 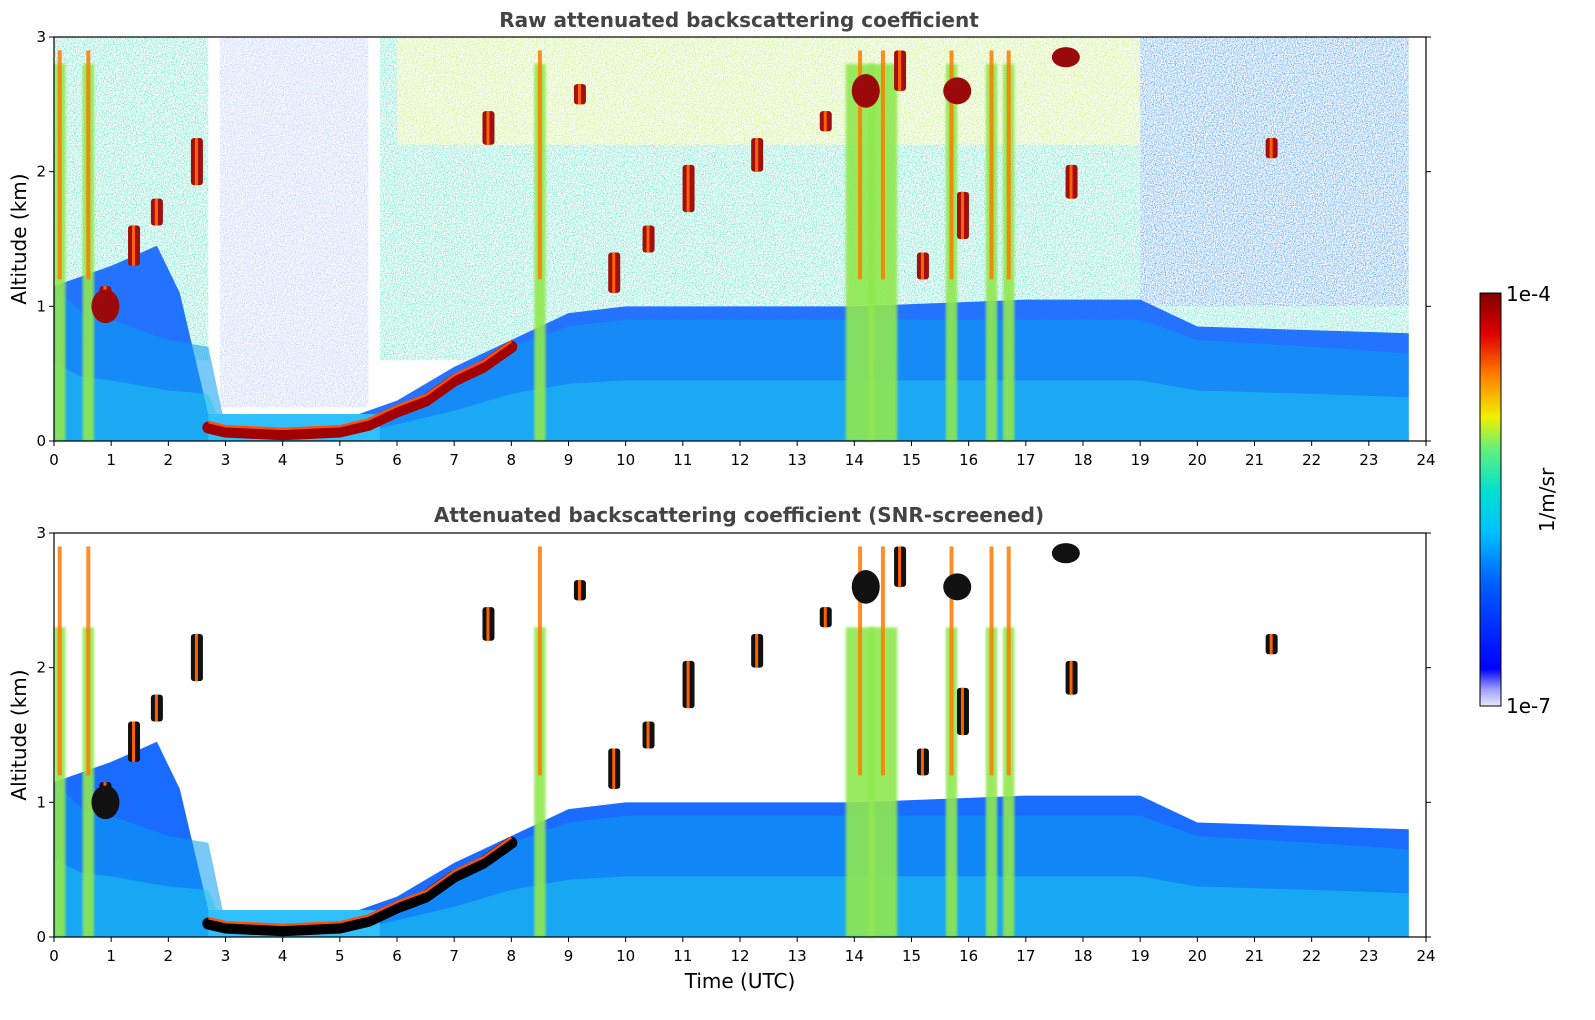 What do you see at coordinates (1547, 499) in the screenshot?
I see `colorbar-unit-label: 1/m/sr` at bounding box center [1547, 499].